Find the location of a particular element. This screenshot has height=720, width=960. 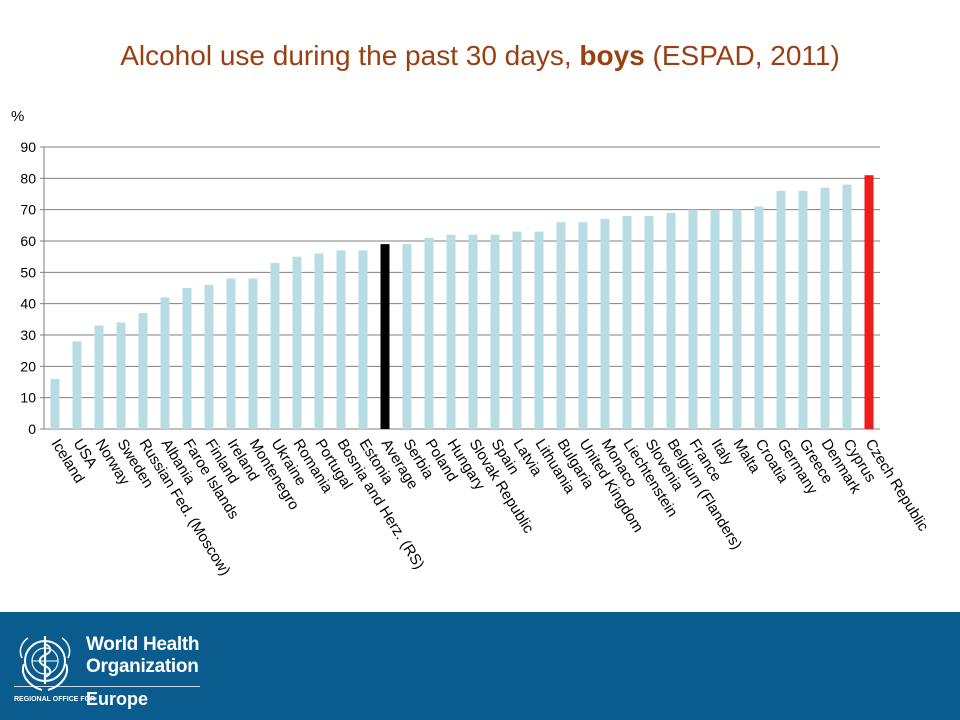

bar-malta is located at coordinates (737, 319).